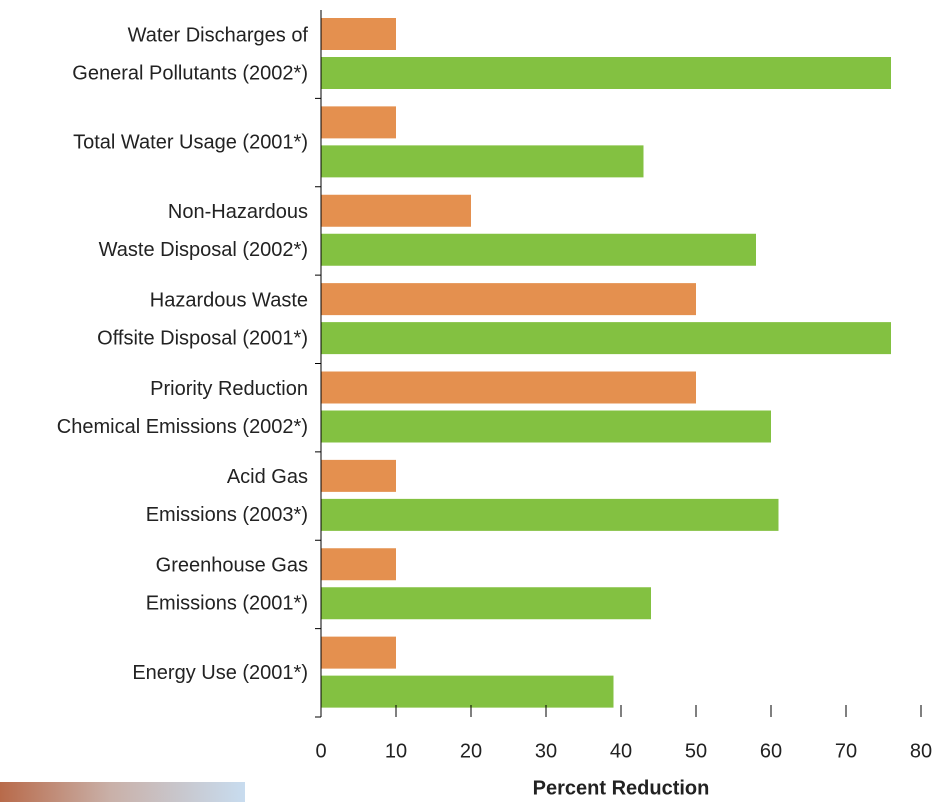  I want to click on y-tick-label: Waste Disposal (2002*), so click(203, 250).